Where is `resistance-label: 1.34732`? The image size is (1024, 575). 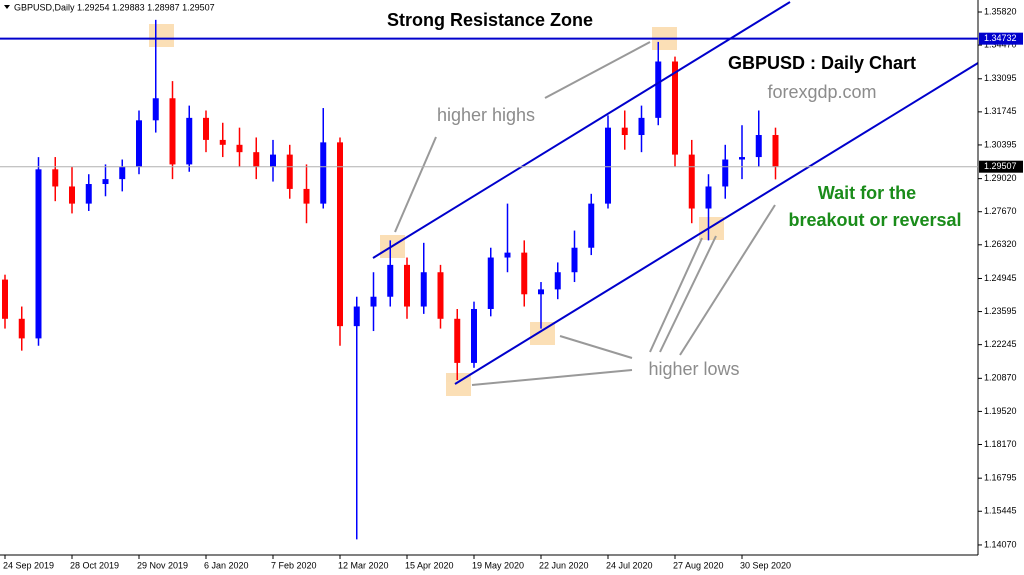 resistance-label: 1.34732 is located at coordinates (1000, 38).